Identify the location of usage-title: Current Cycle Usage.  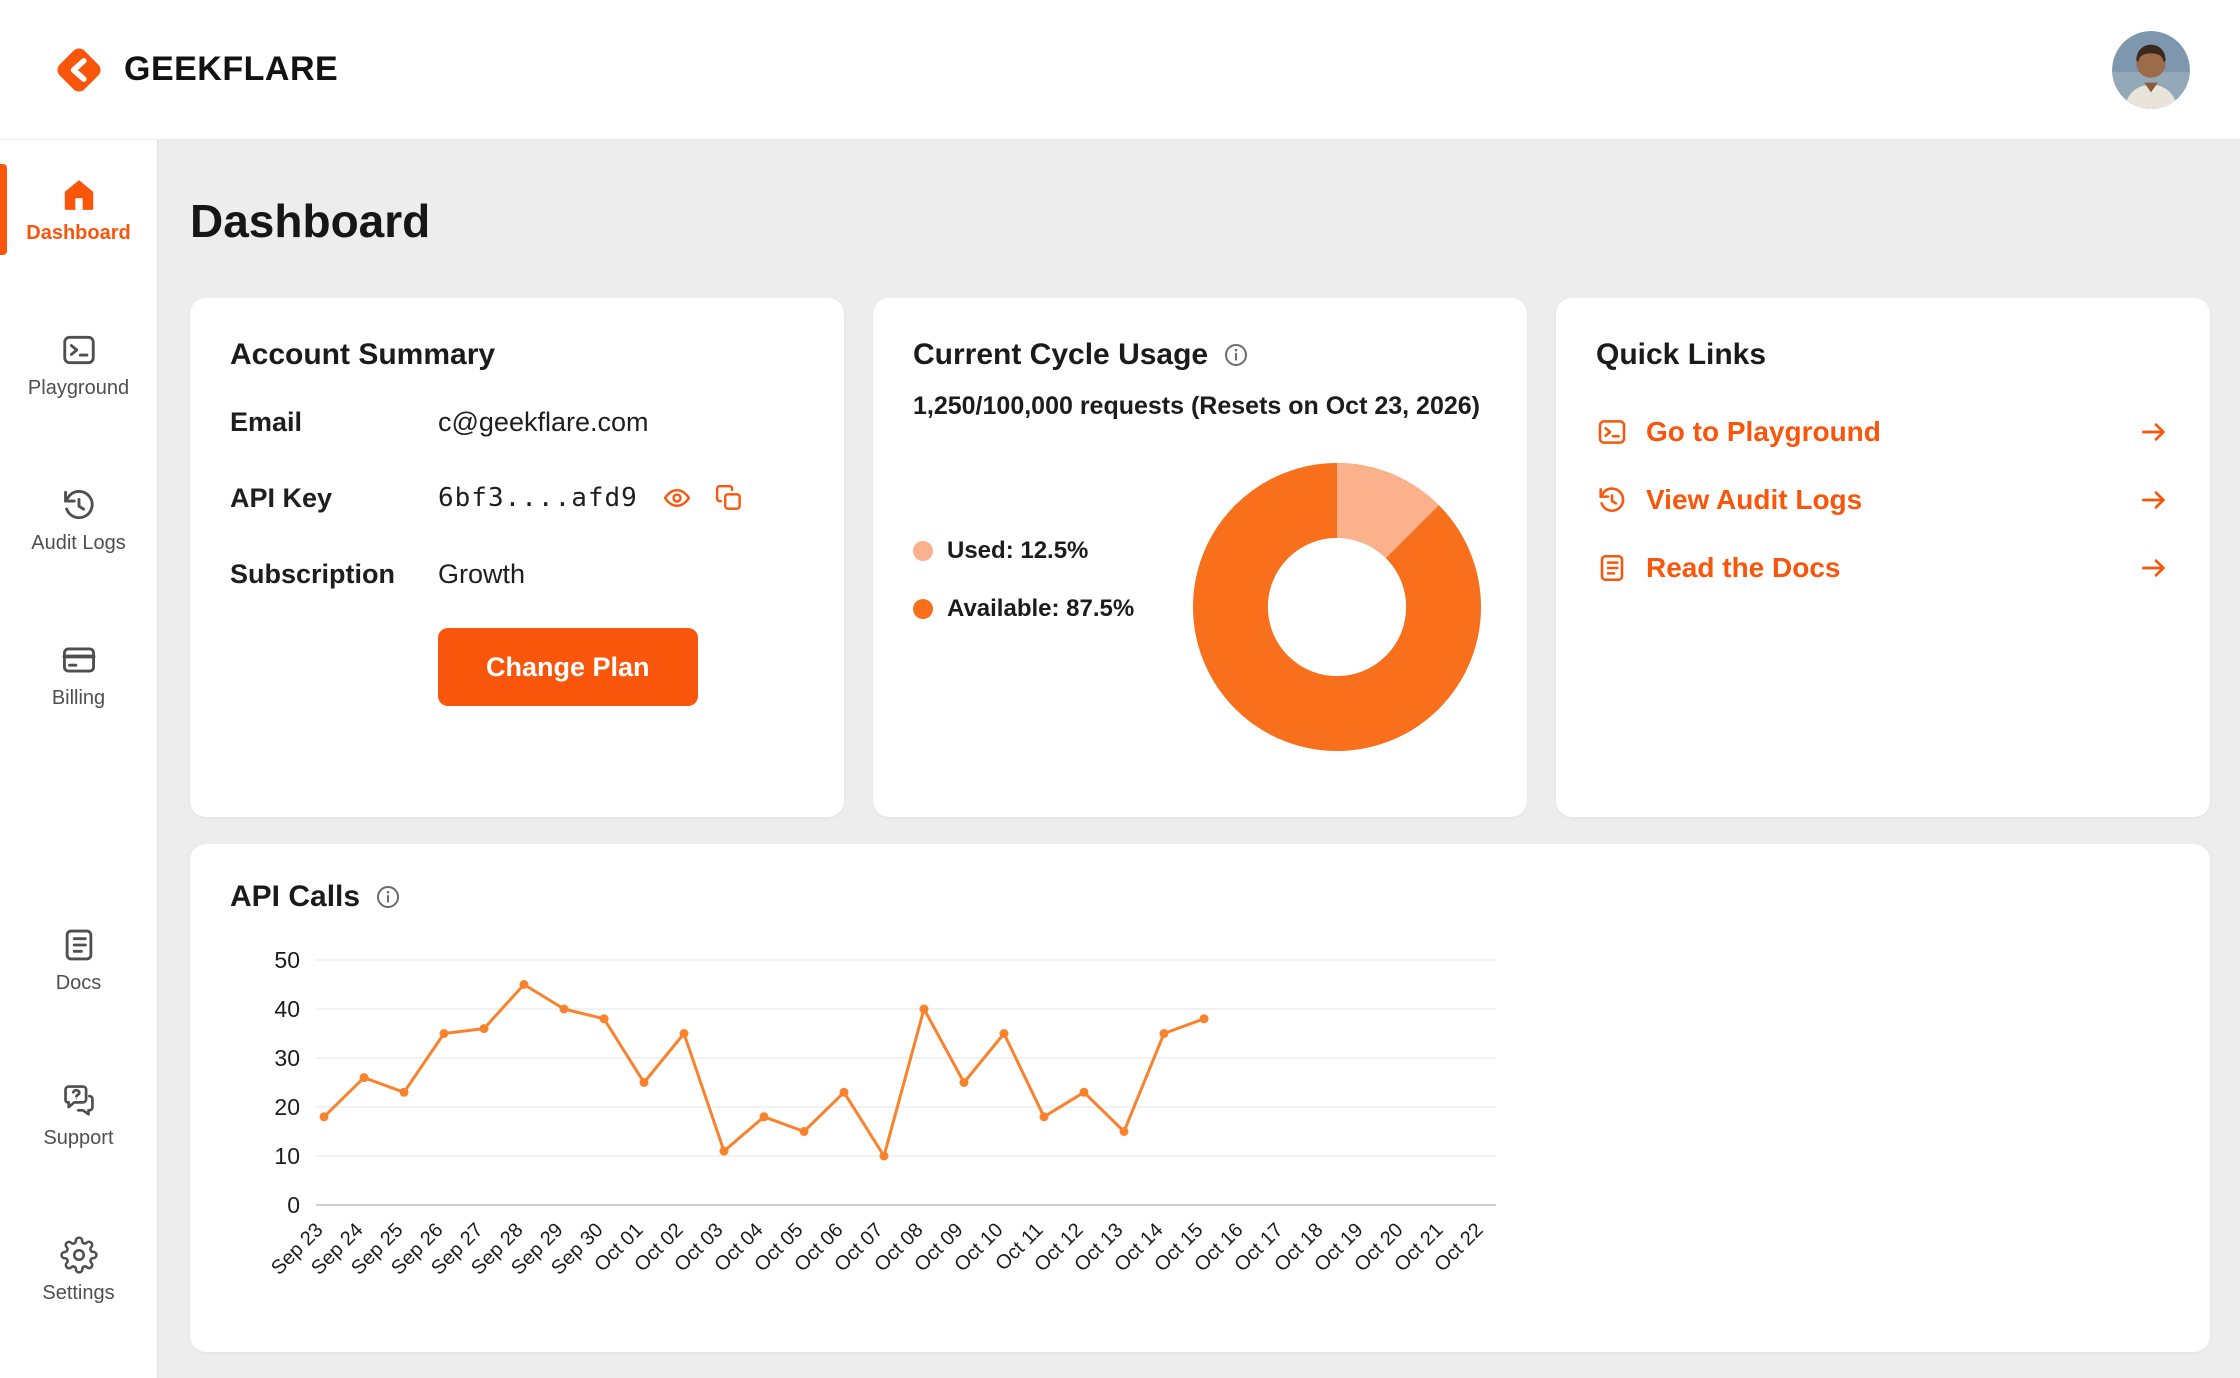
(1061, 354).